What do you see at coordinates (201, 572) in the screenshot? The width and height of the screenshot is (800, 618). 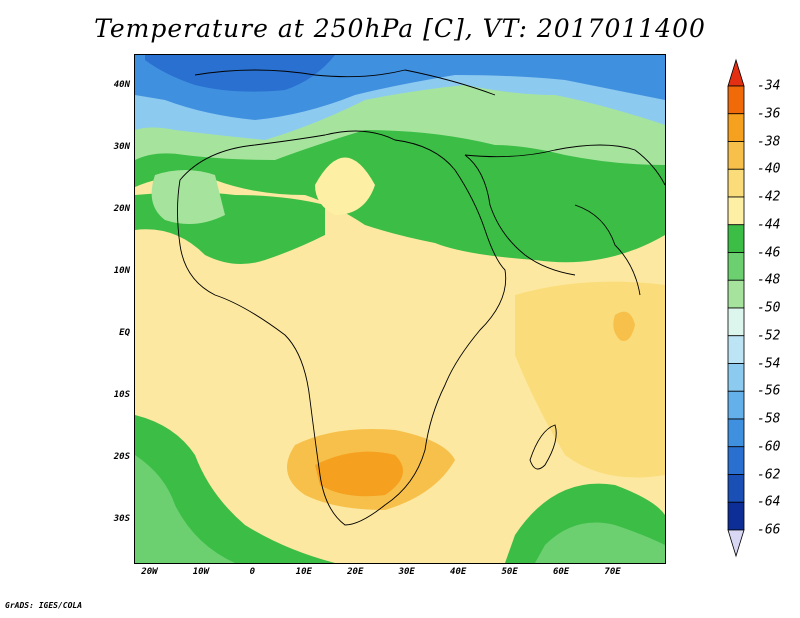 I see `lon-label: 10W` at bounding box center [201, 572].